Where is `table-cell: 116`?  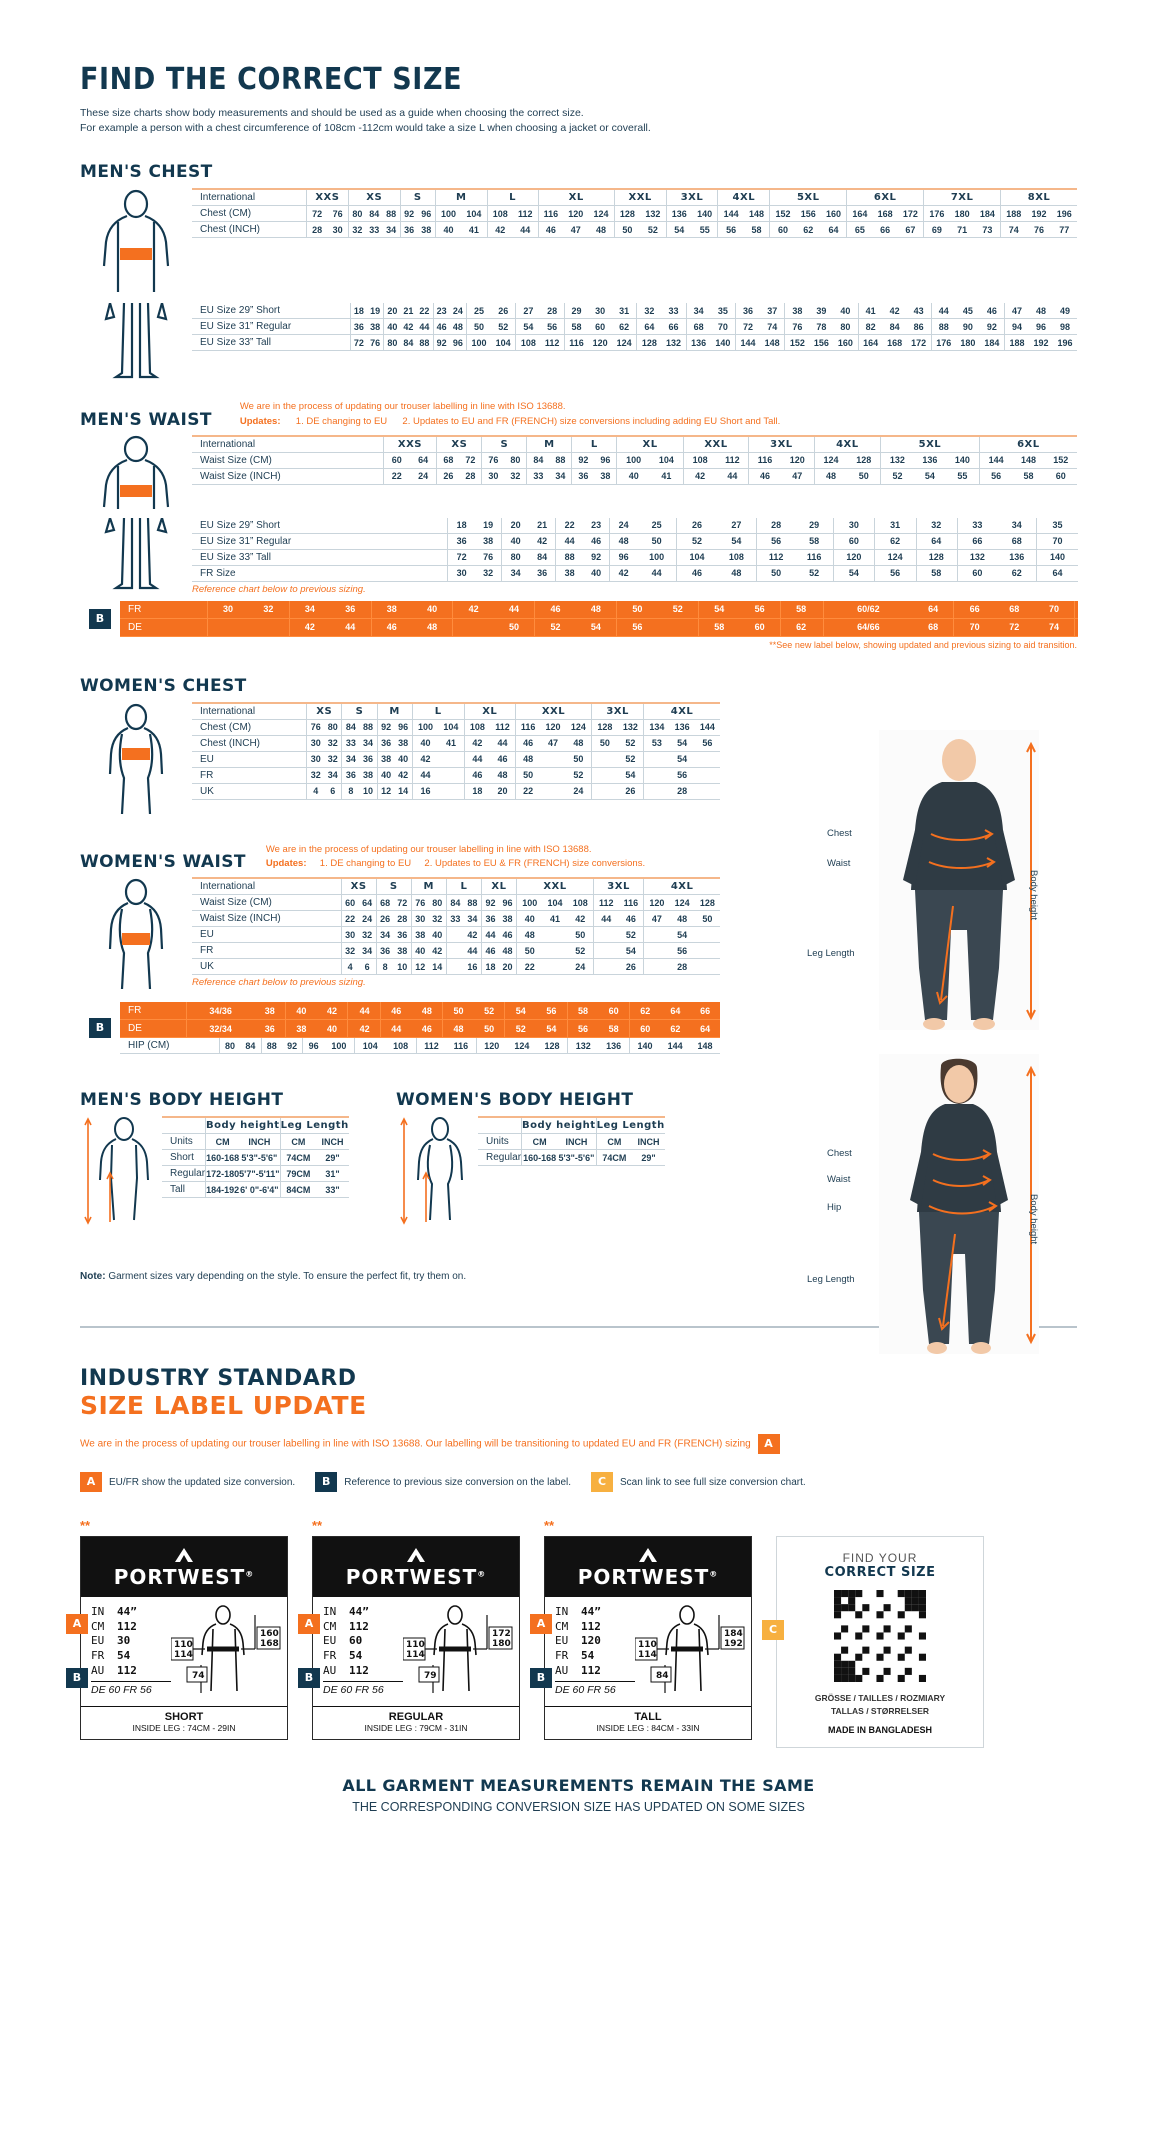 table-cell: 116 is located at coordinates (527, 727).